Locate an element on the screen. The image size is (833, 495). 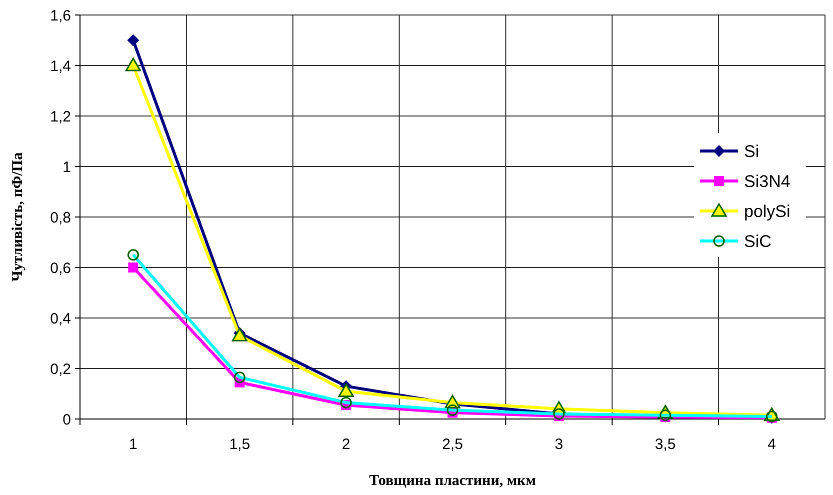
x-tick-label: 3 is located at coordinates (559, 444).